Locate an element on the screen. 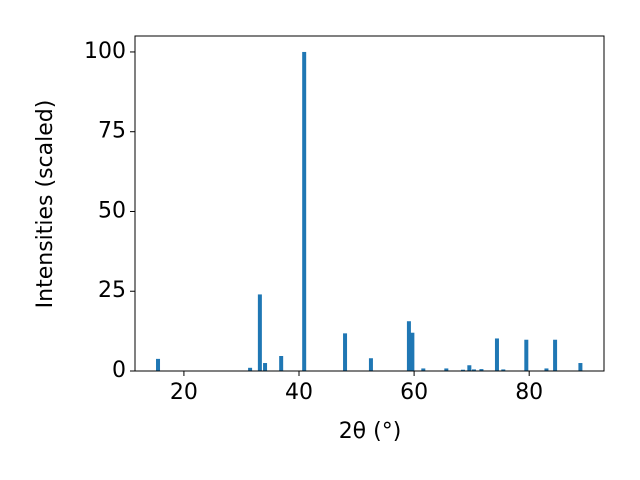 This screenshot has height=480, width=640. x-tick-label: 60 is located at coordinates (414, 392).